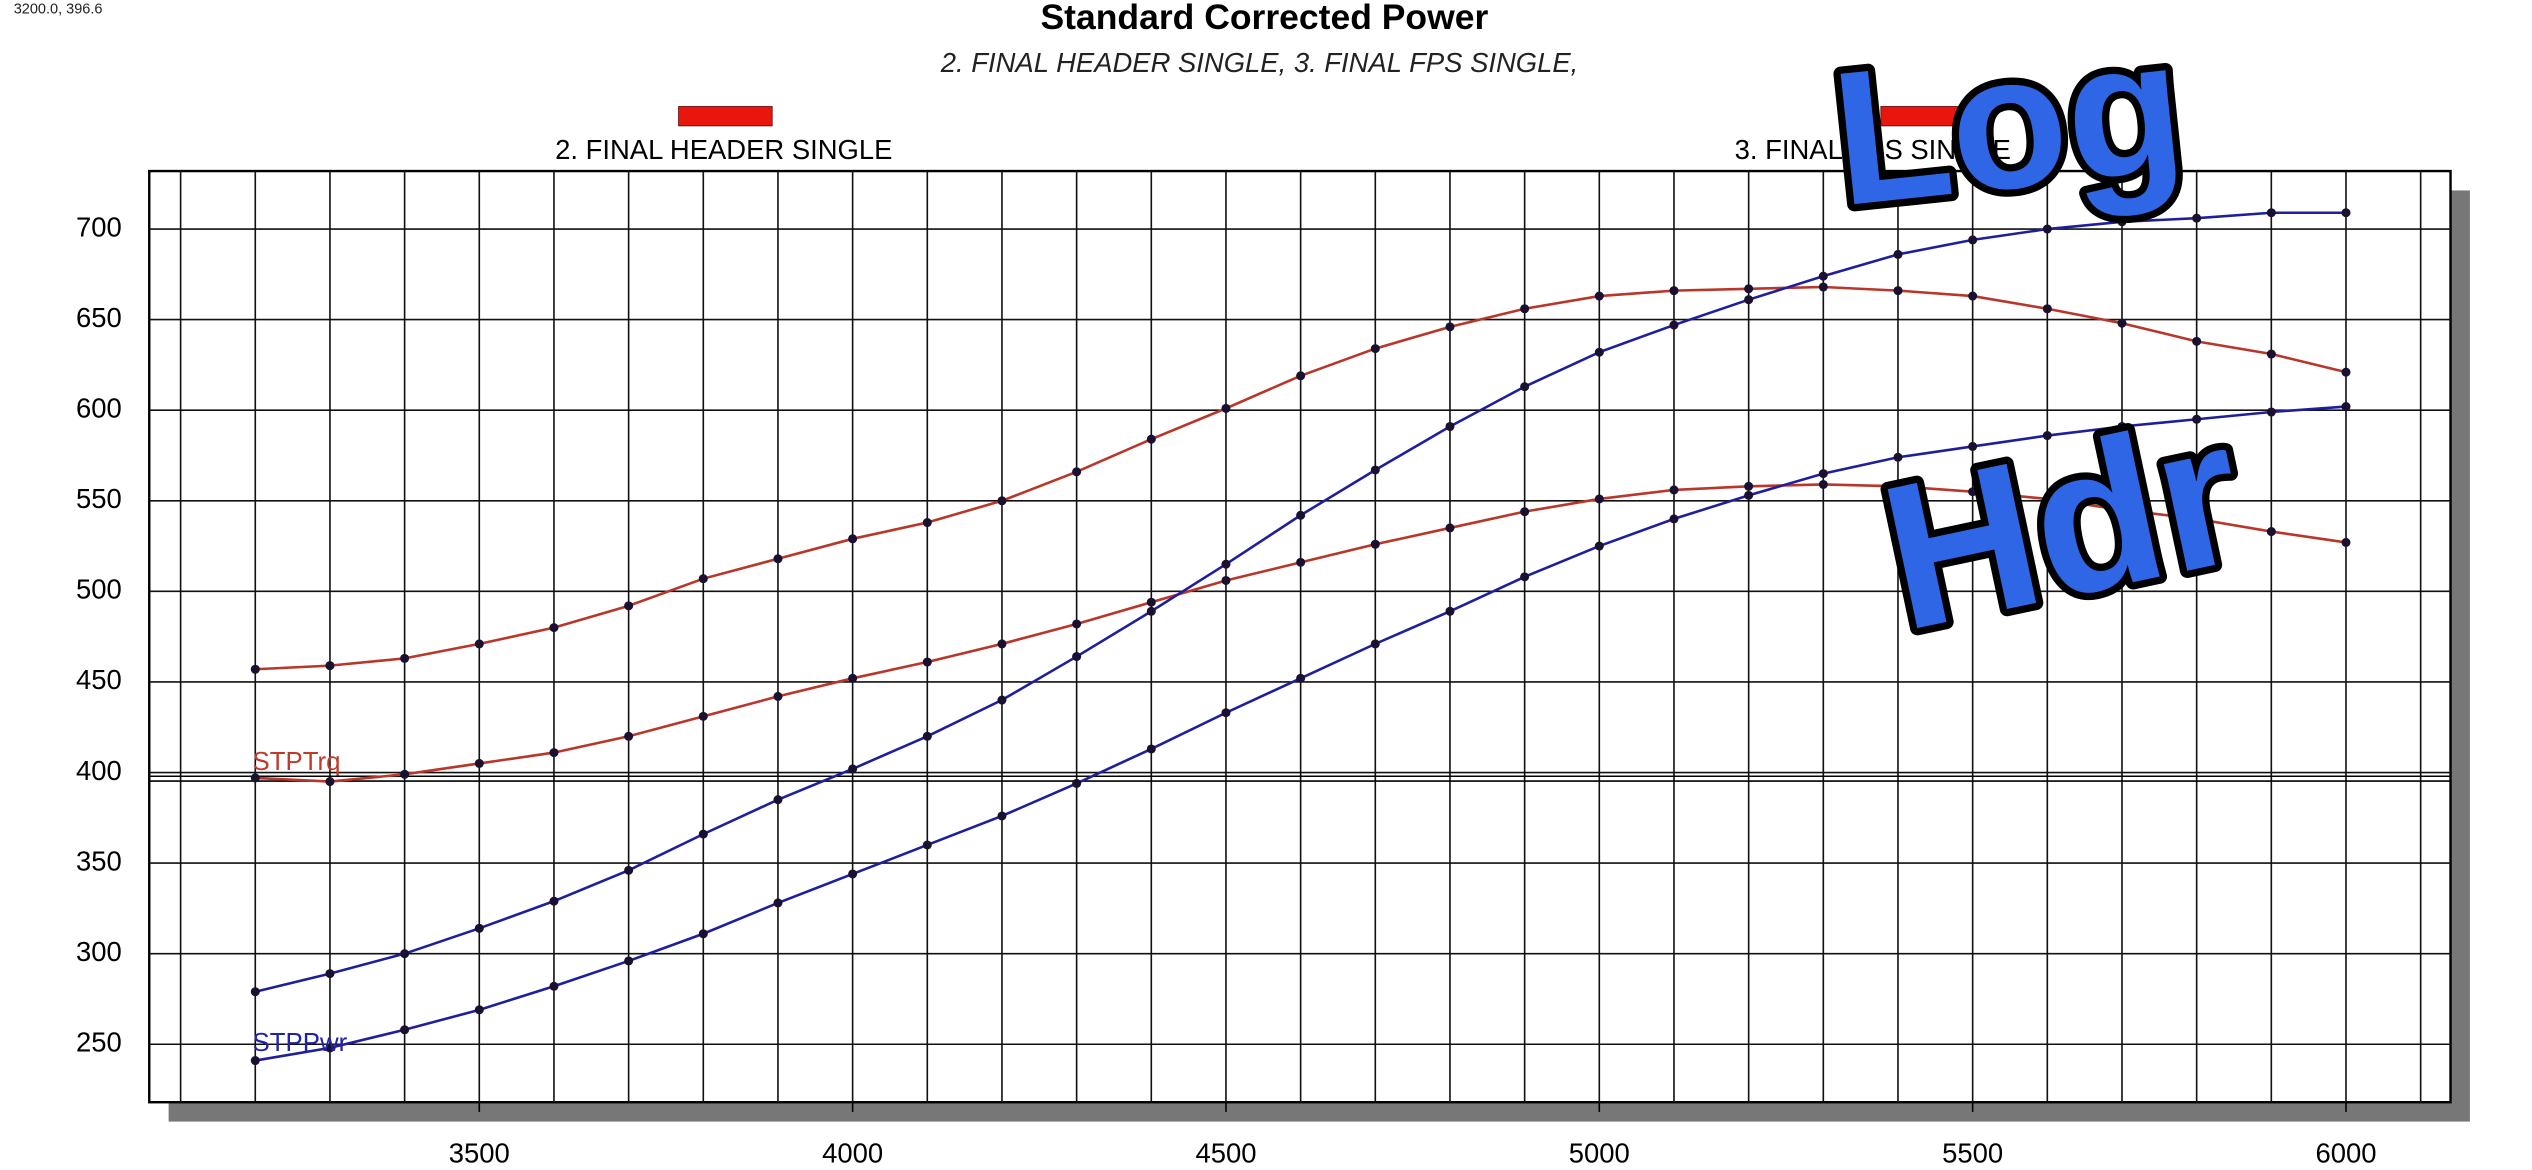 The image size is (2532, 1170). Describe the element at coordinates (479, 1153) in the screenshot. I see `x-tick-label: 3500` at that location.